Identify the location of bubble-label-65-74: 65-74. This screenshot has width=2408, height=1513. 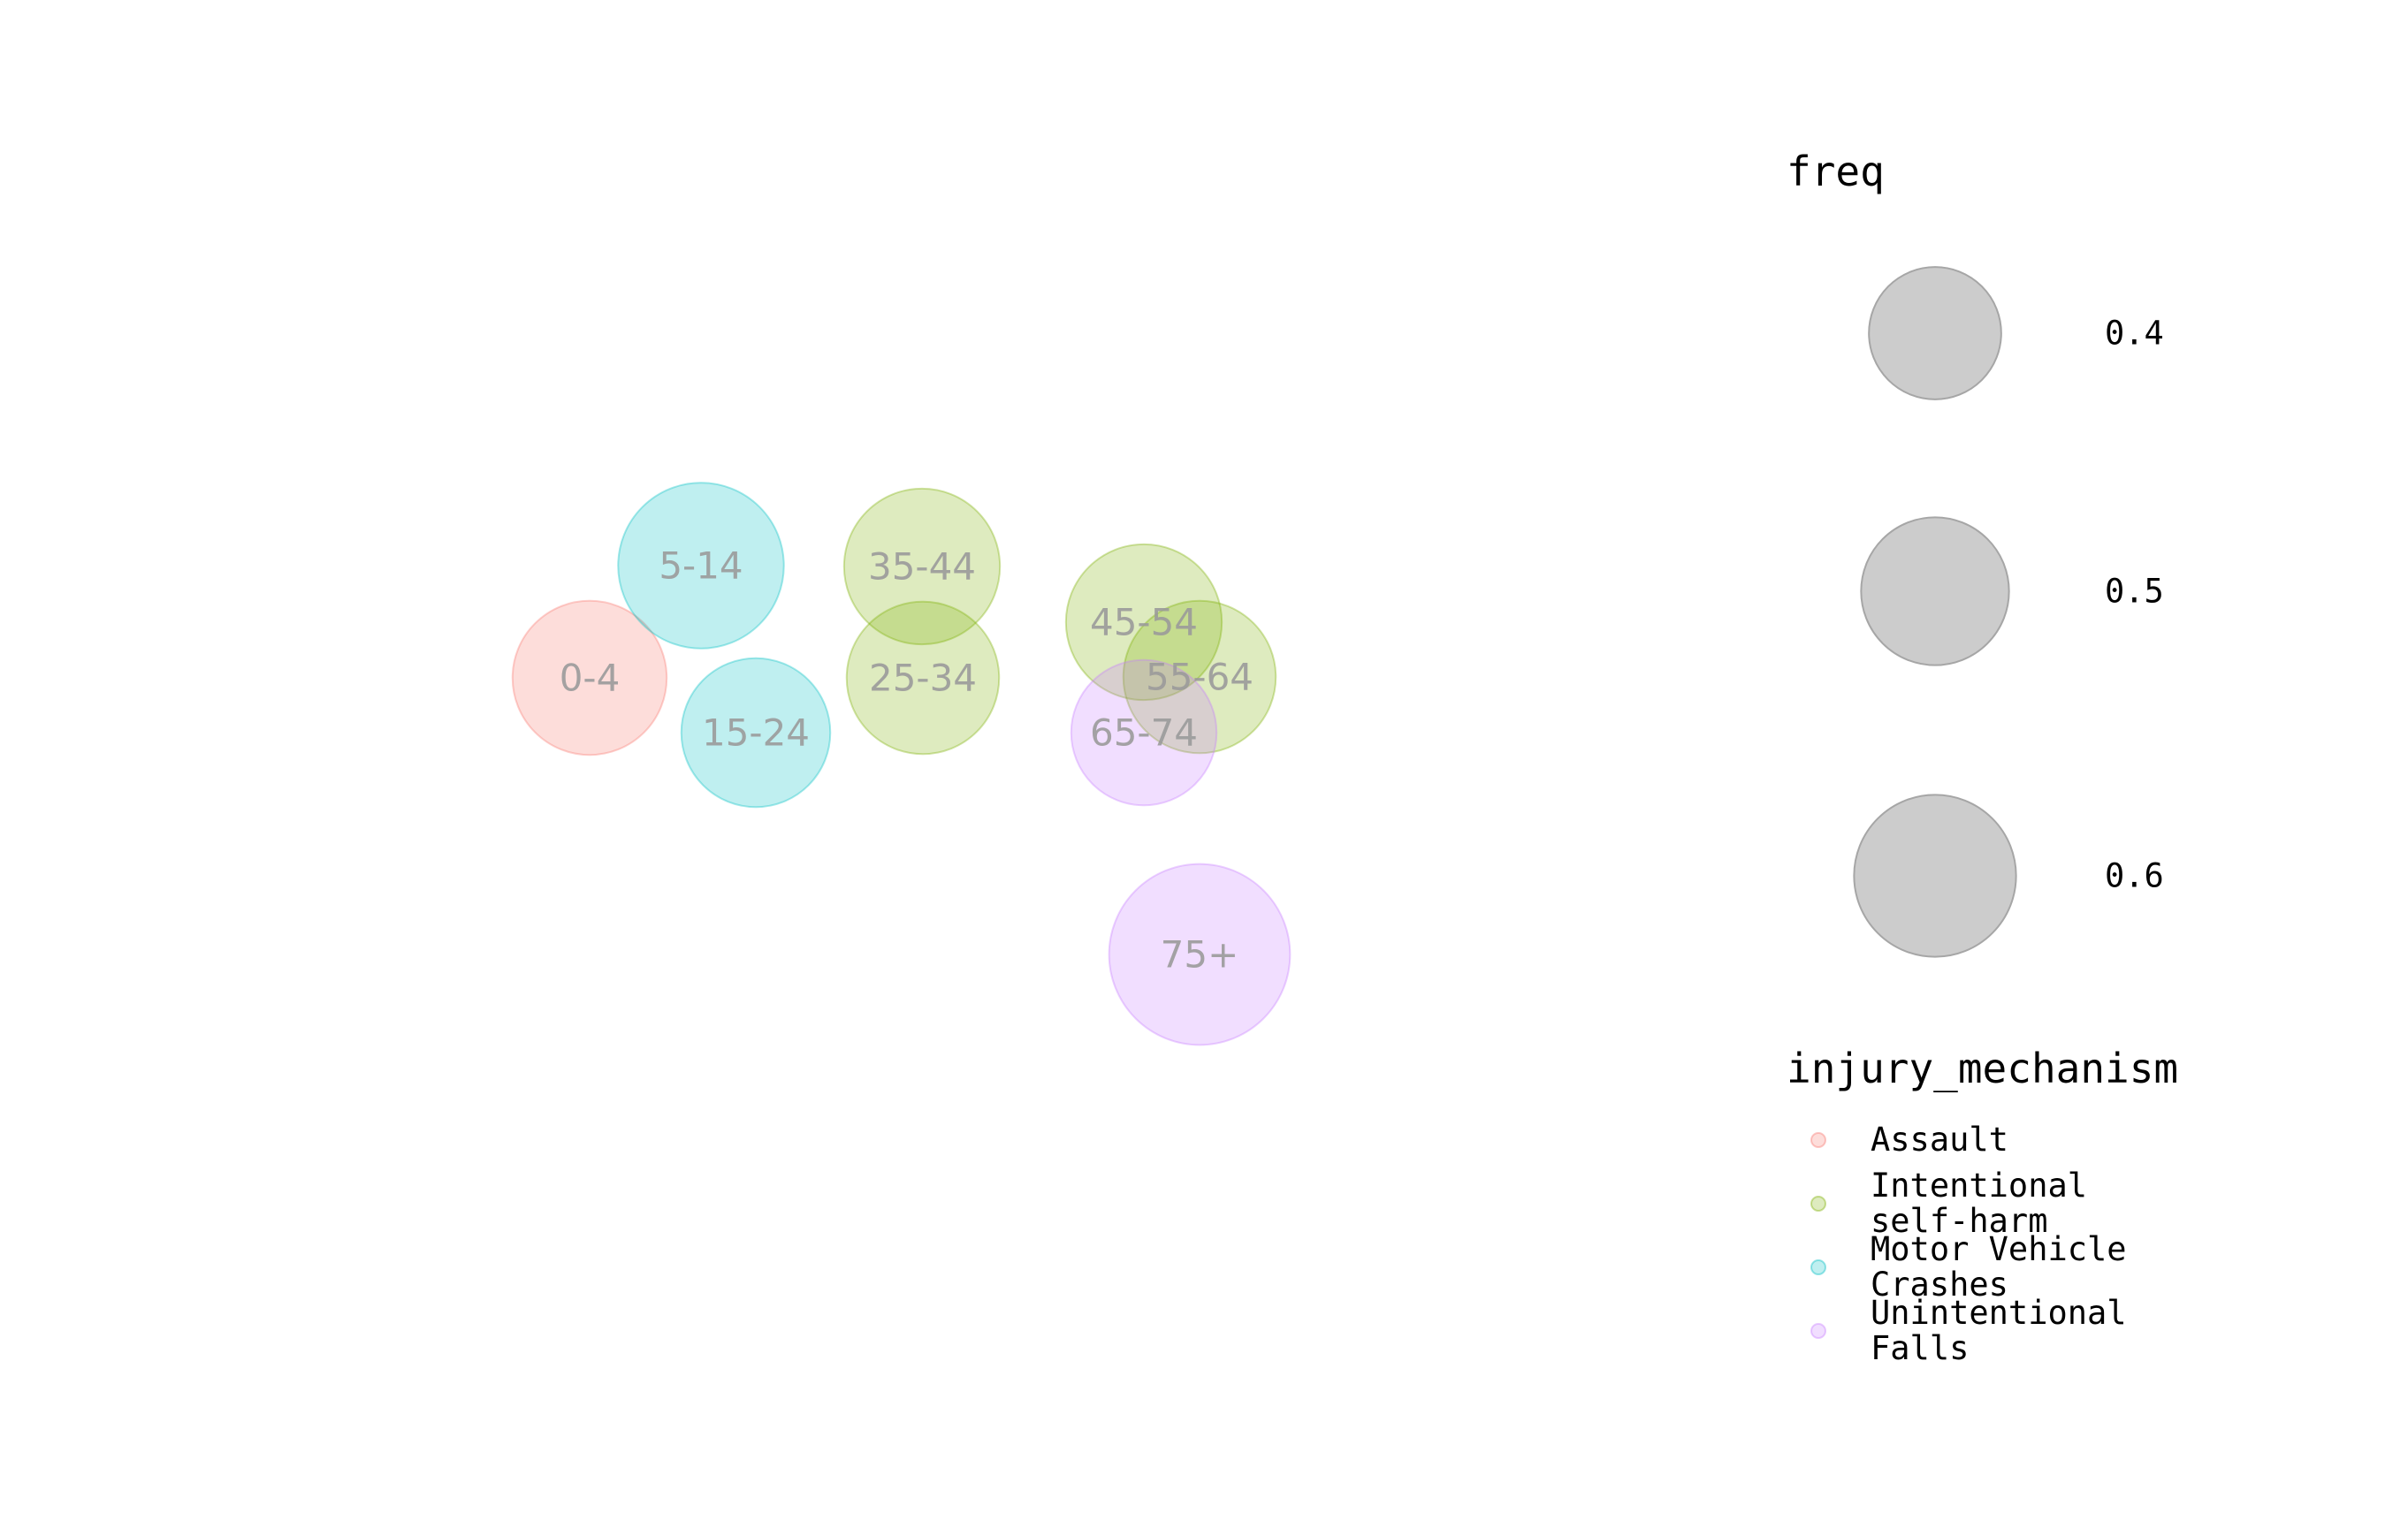
(1144, 733).